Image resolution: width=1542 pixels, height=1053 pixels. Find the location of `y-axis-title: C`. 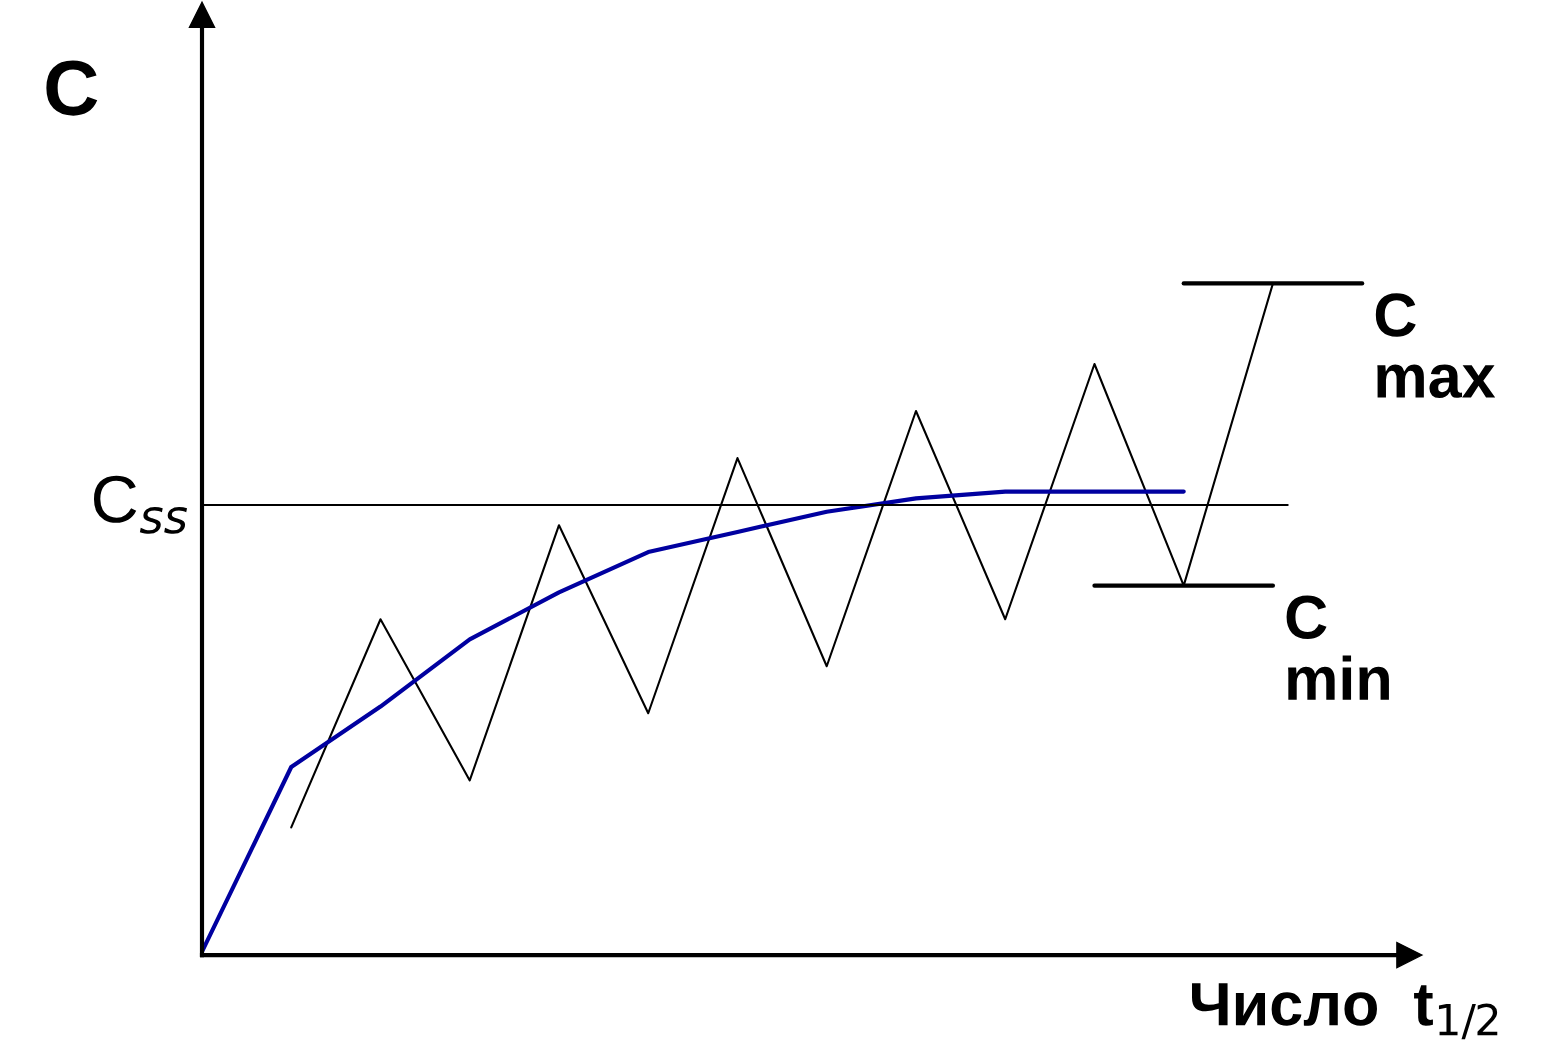

y-axis-title: C is located at coordinates (72, 88).